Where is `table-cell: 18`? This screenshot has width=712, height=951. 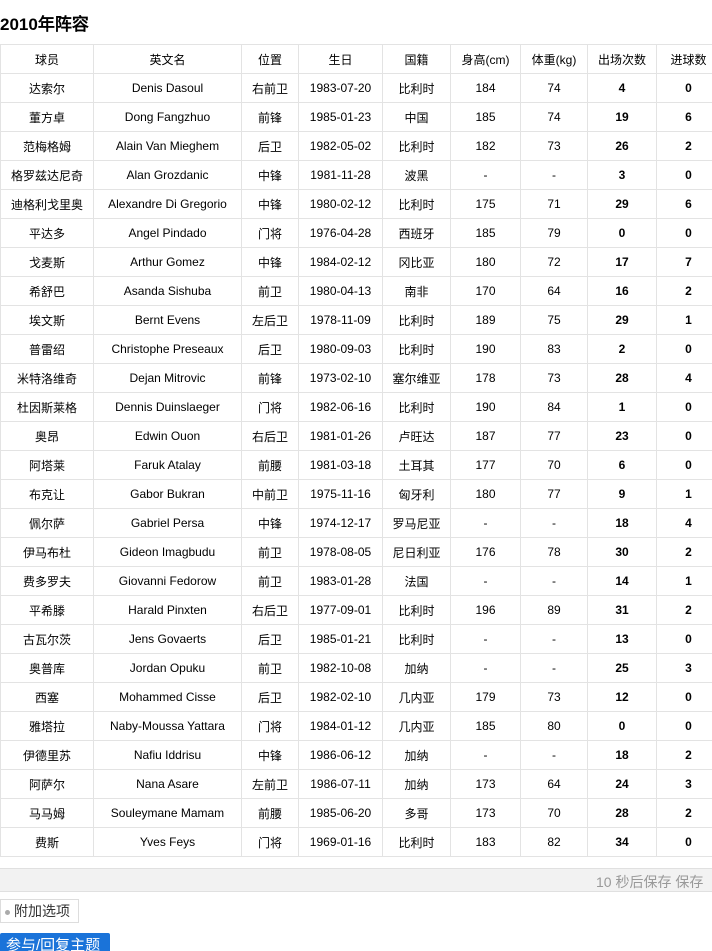
table-cell: 18 is located at coordinates (622, 523).